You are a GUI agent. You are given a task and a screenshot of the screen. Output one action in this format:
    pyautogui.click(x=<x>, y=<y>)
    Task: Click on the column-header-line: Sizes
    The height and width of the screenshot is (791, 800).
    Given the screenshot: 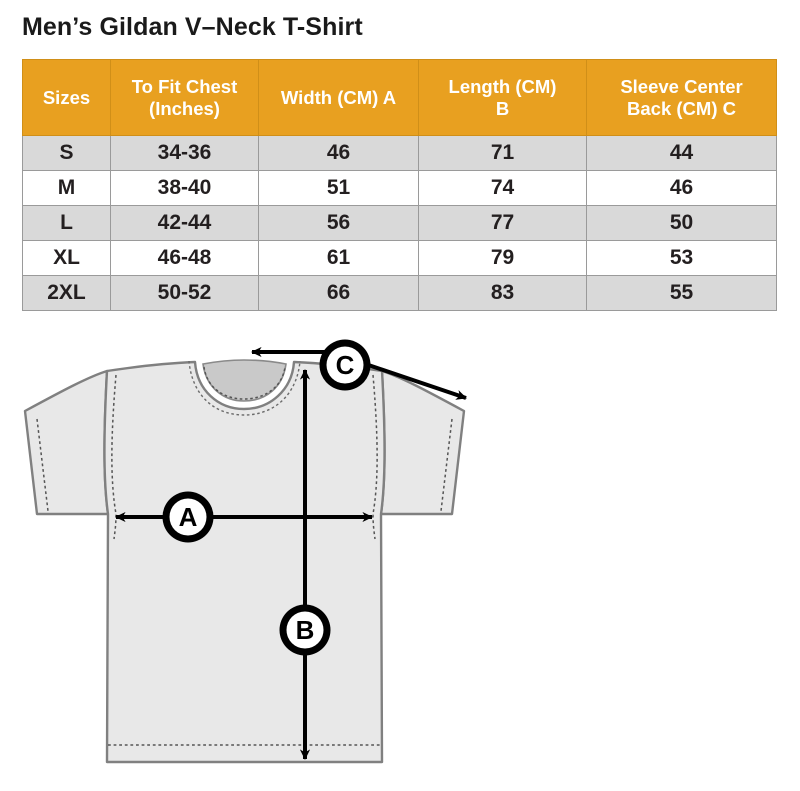 What is the action you would take?
    pyautogui.click(x=66, y=97)
    